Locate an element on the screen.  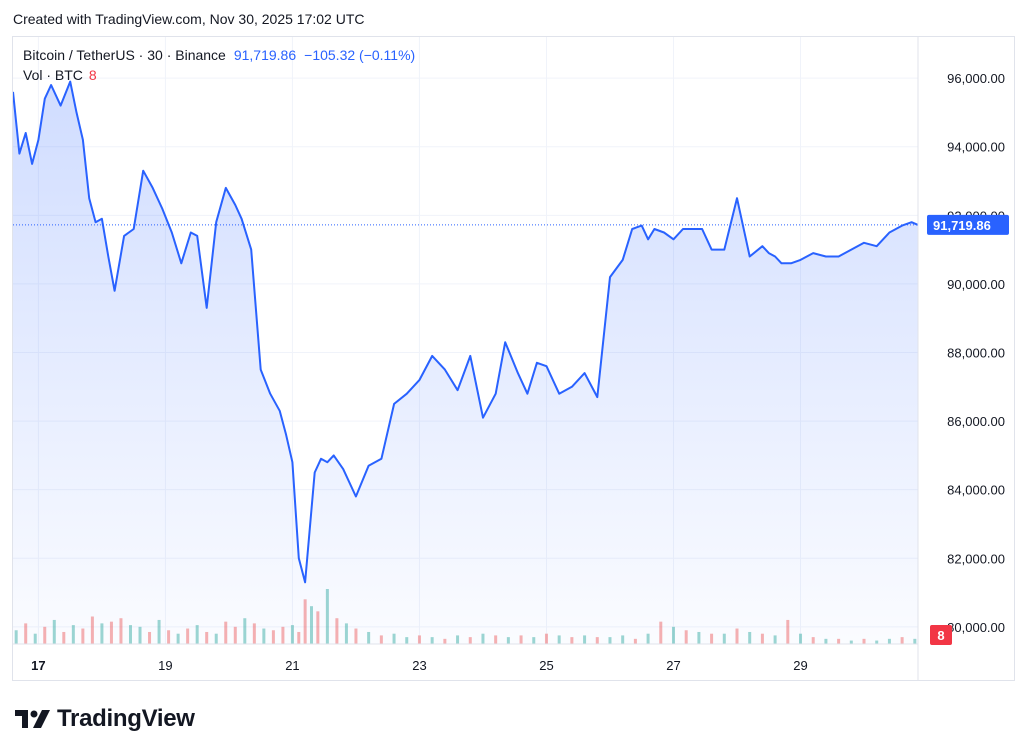
x-tick-label: 29 is located at coordinates (800, 665).